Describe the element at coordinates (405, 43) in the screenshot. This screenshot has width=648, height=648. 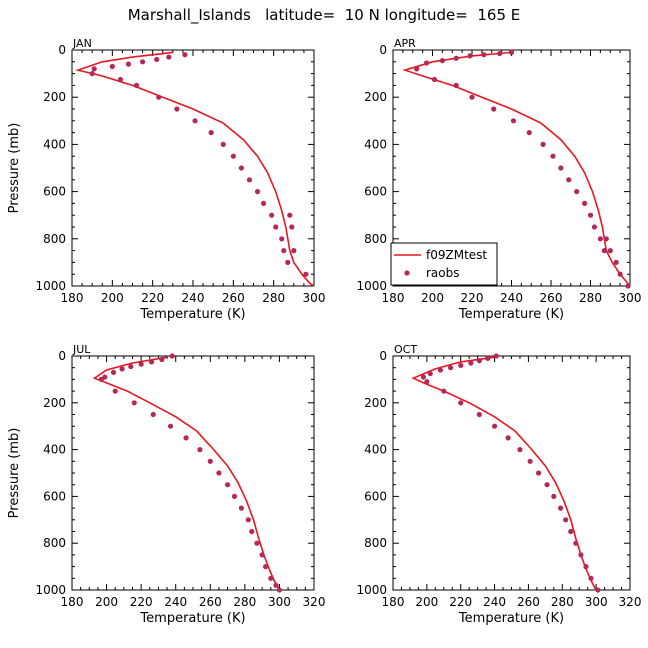
I see `panel-label: APR` at that location.